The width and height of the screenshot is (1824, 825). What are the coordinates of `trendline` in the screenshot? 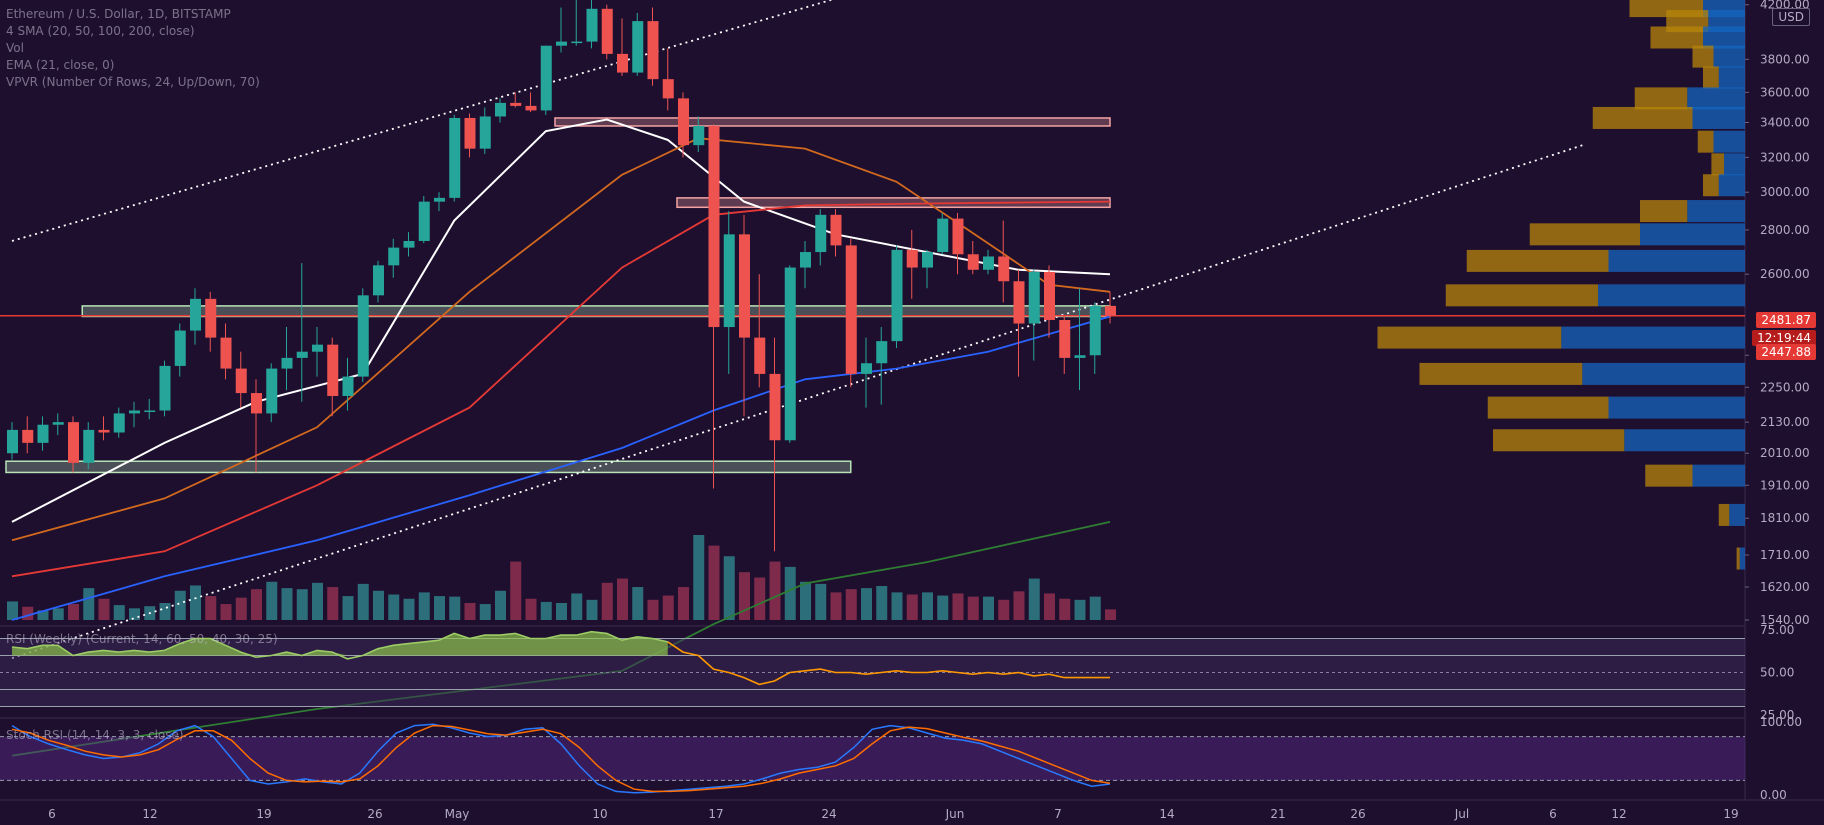 It's located at (422, 121).